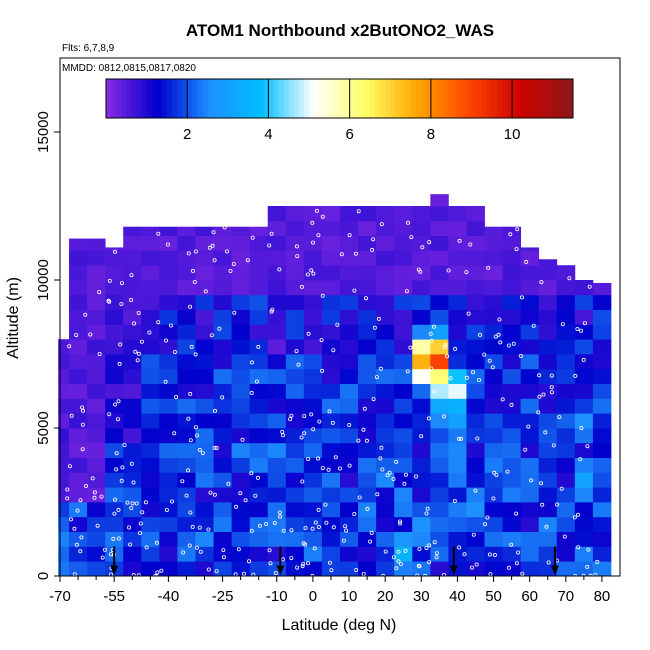 The height and width of the screenshot is (650, 650). Describe the element at coordinates (493, 596) in the screenshot. I see `x-tick-label: 50` at that location.